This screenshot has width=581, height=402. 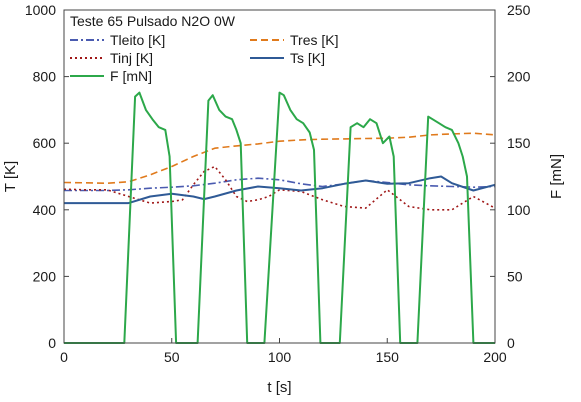 I want to click on y-tick-label: 1000, so click(x=40, y=10).